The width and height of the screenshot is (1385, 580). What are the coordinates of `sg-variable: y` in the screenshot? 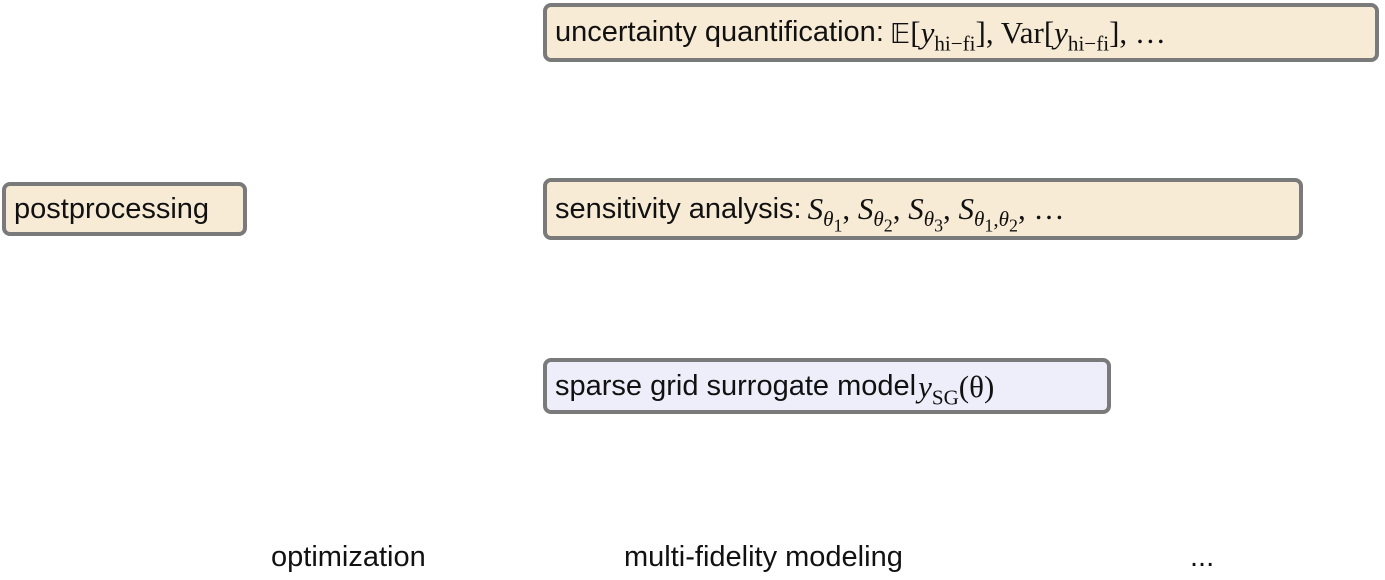 It's located at (925, 386).